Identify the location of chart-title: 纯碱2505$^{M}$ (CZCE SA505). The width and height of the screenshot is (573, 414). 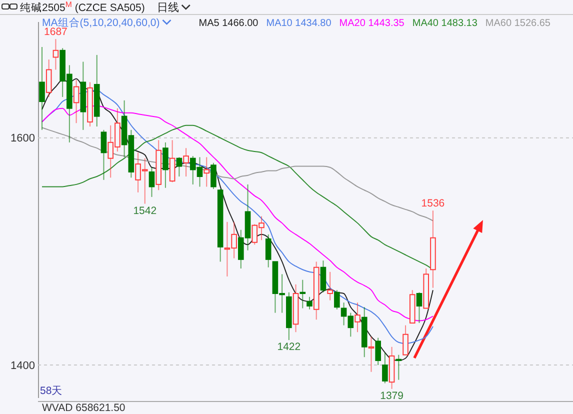
(82, 7).